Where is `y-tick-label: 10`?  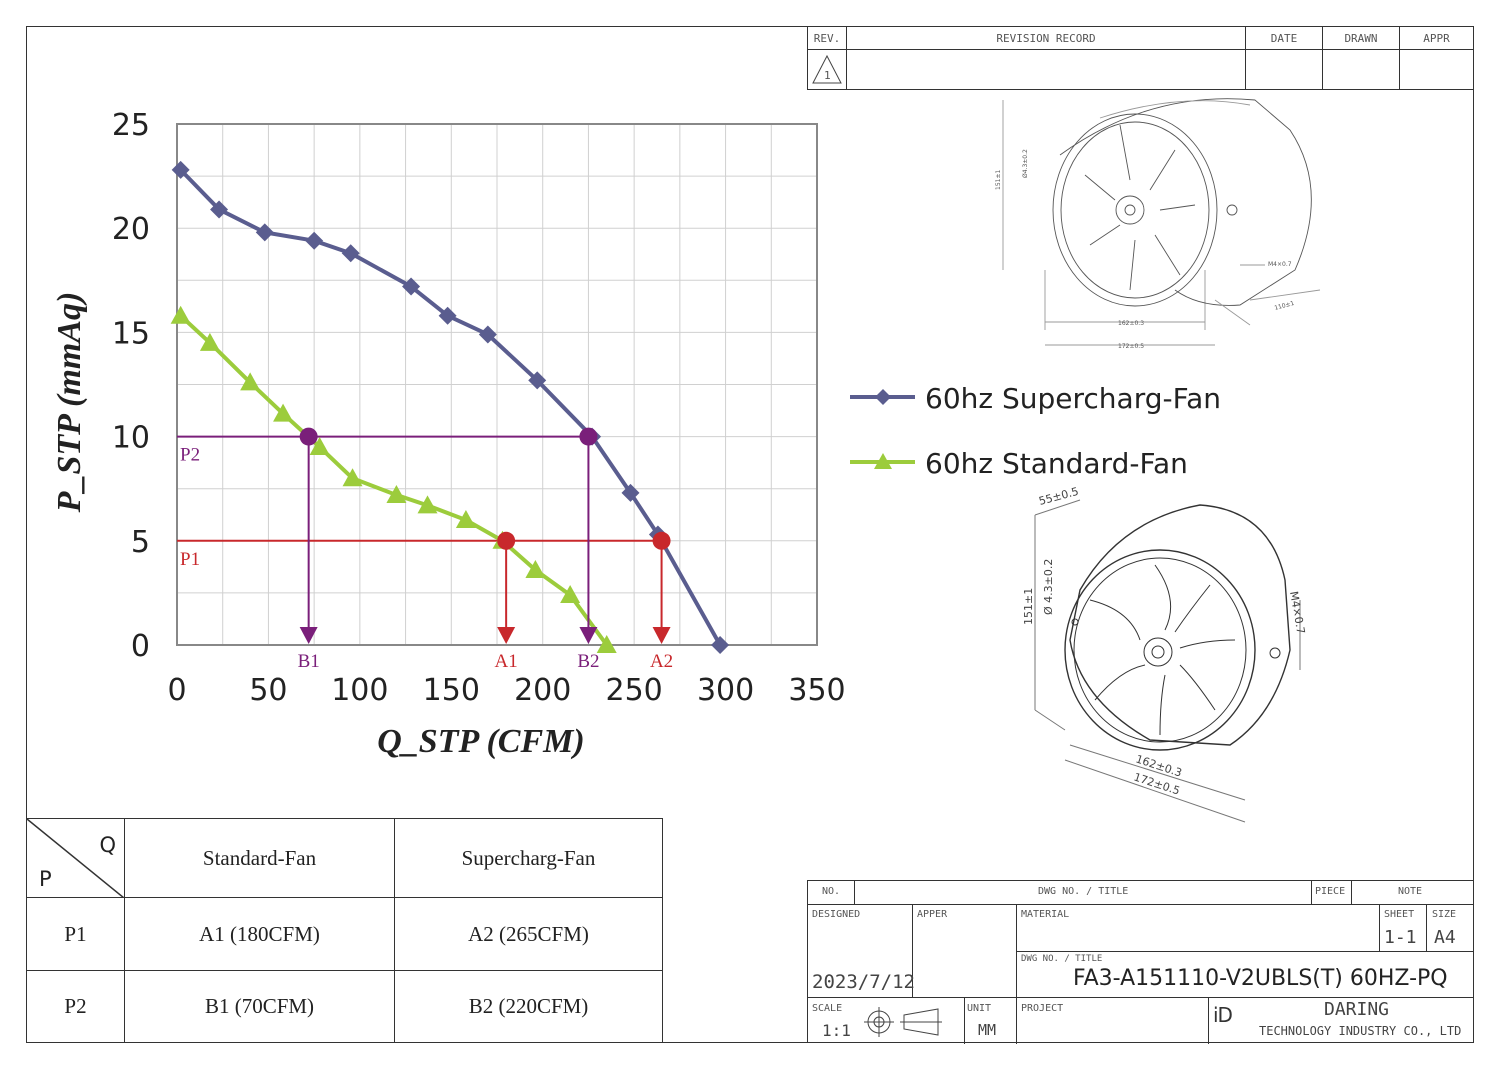
y-tick-label: 10 is located at coordinates (131, 438).